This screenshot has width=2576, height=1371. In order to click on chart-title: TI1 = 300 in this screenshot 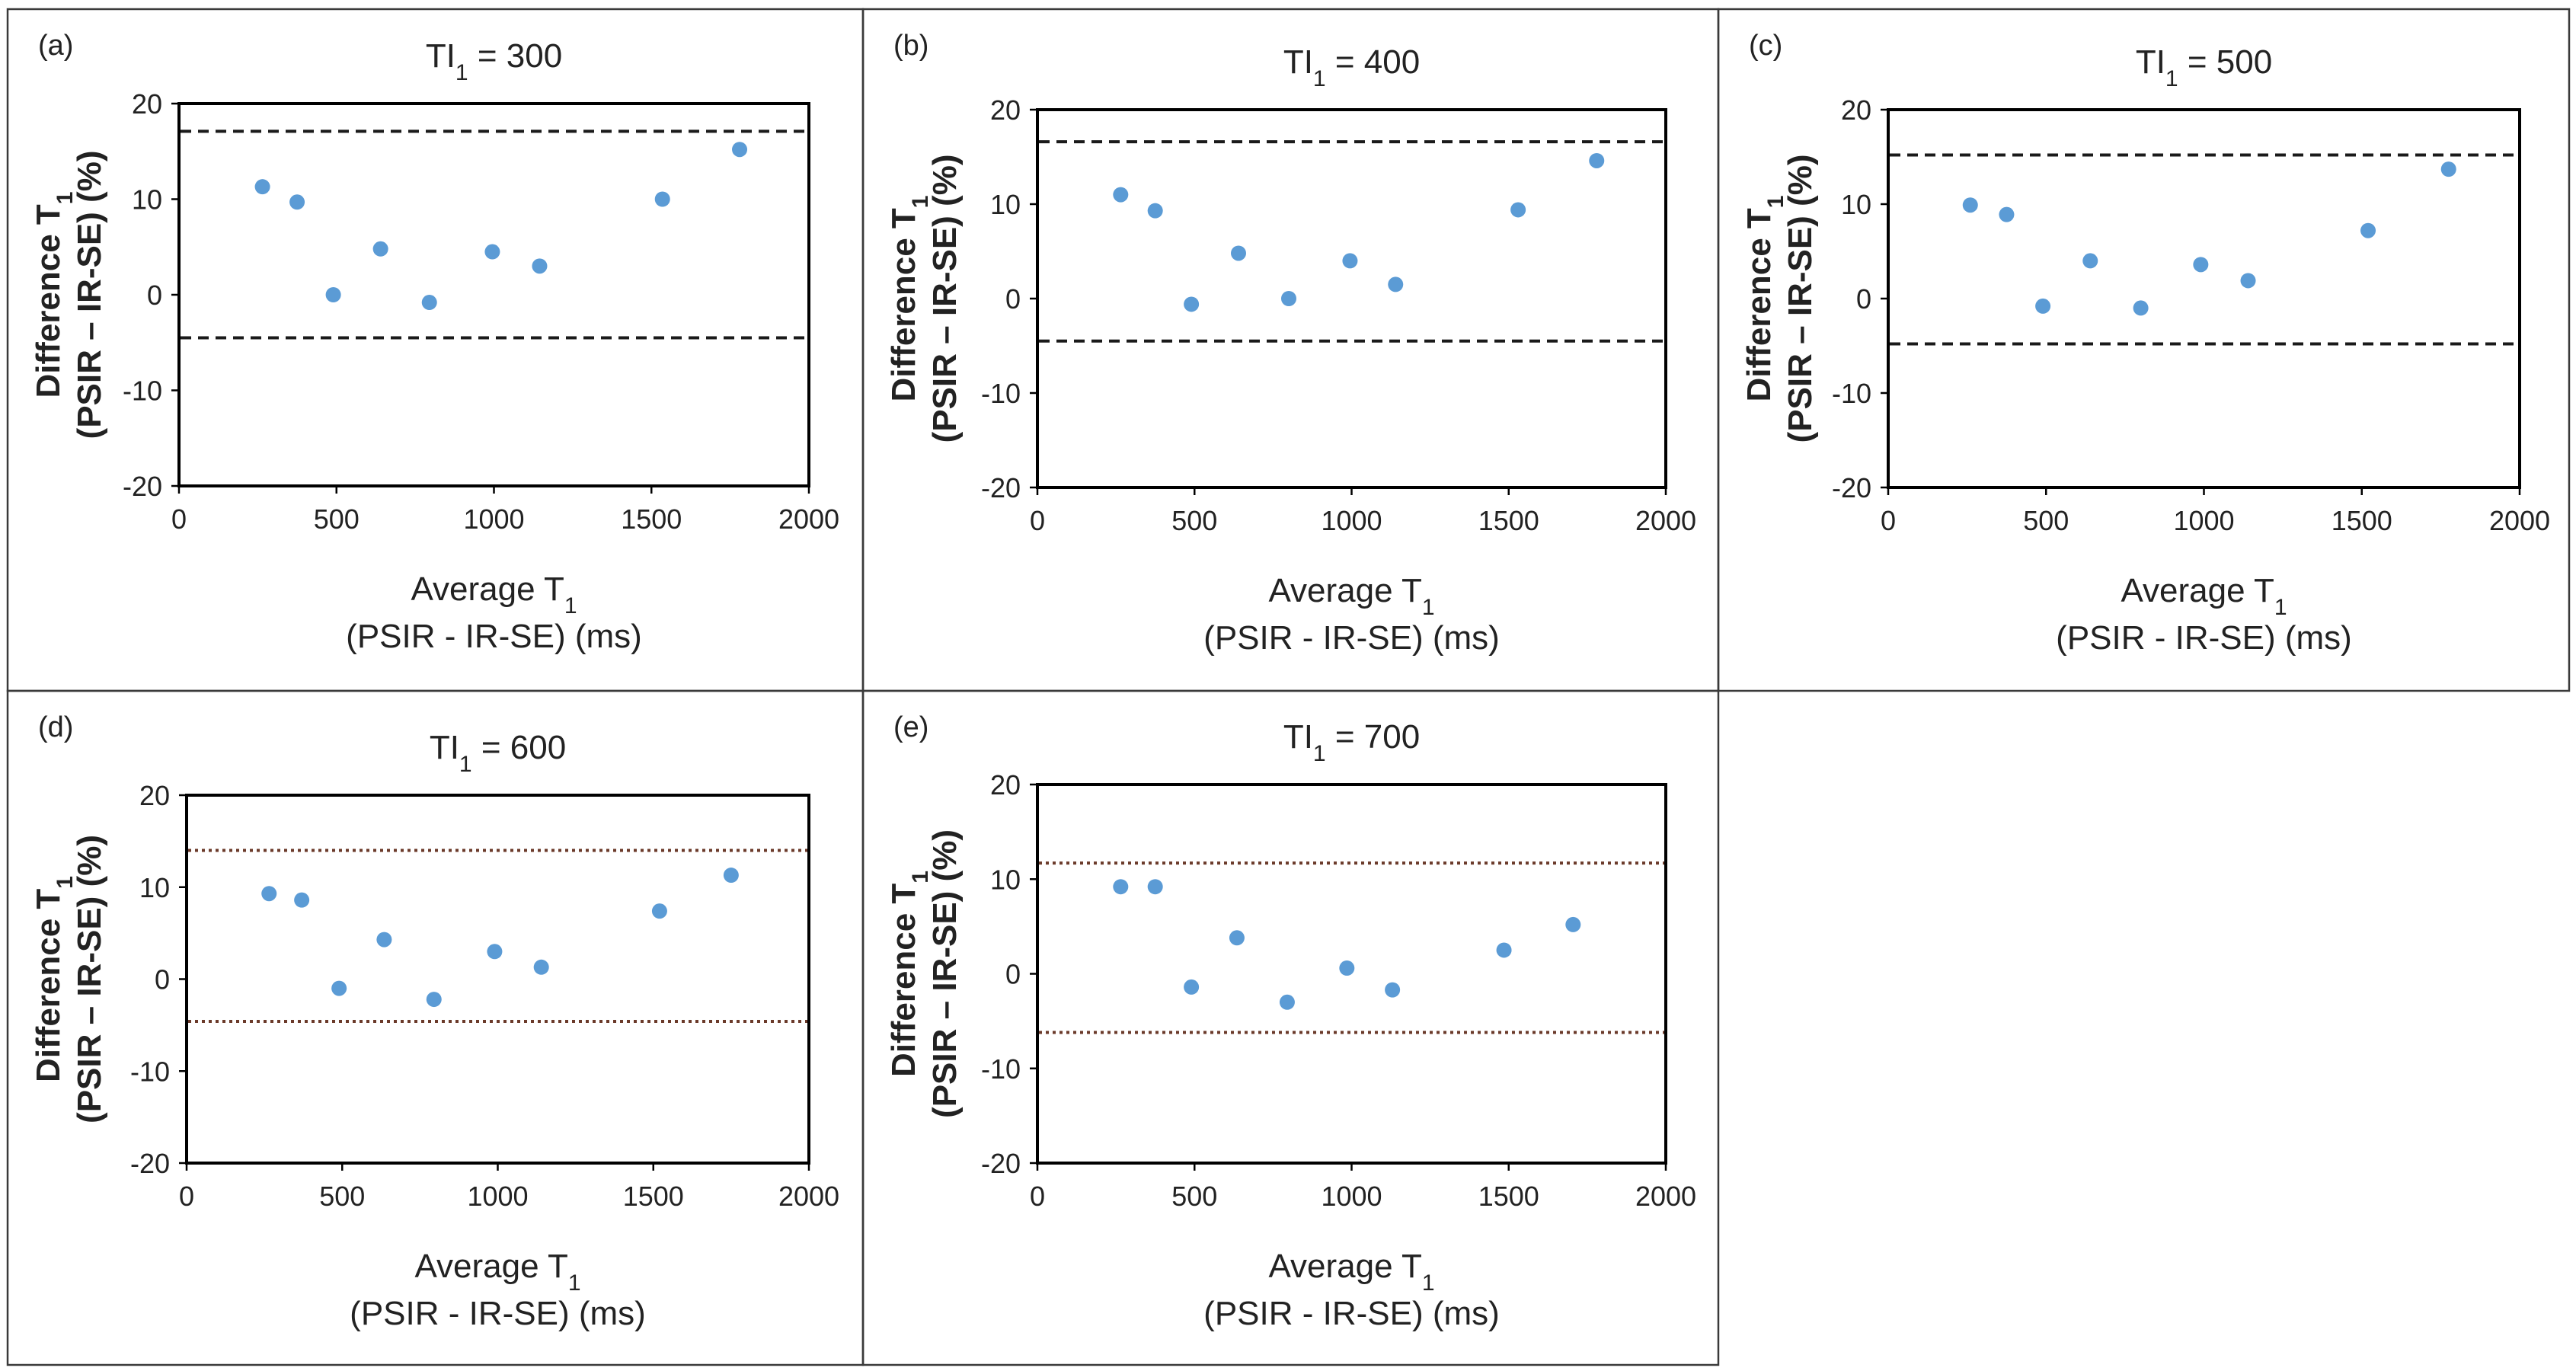, I will do `click(494, 61)`.